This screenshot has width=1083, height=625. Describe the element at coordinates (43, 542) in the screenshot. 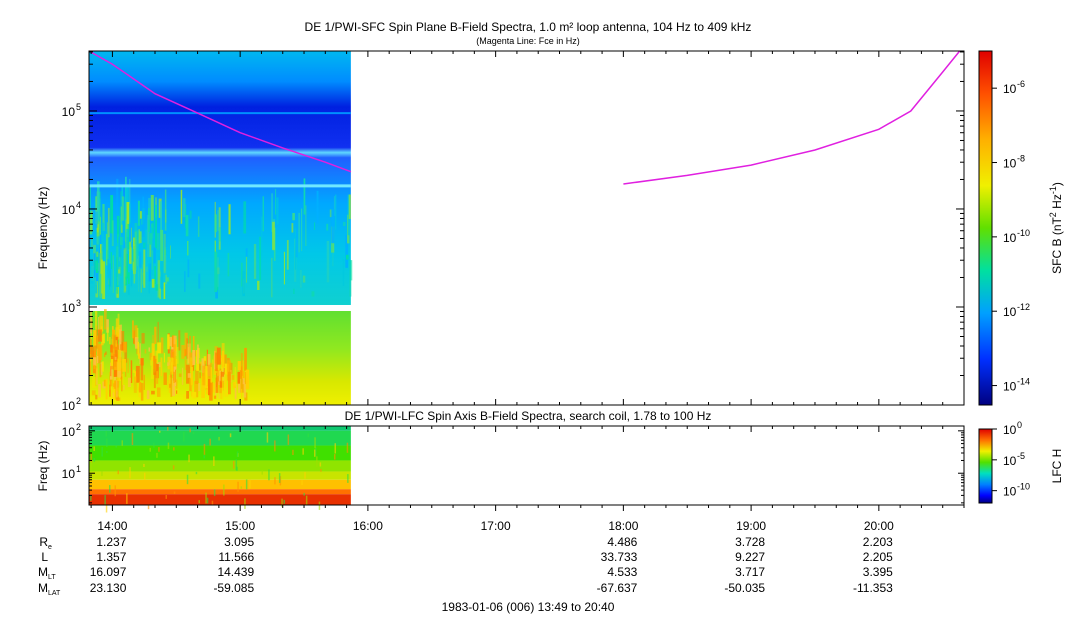

I see `ephemeris-row-label: R` at that location.